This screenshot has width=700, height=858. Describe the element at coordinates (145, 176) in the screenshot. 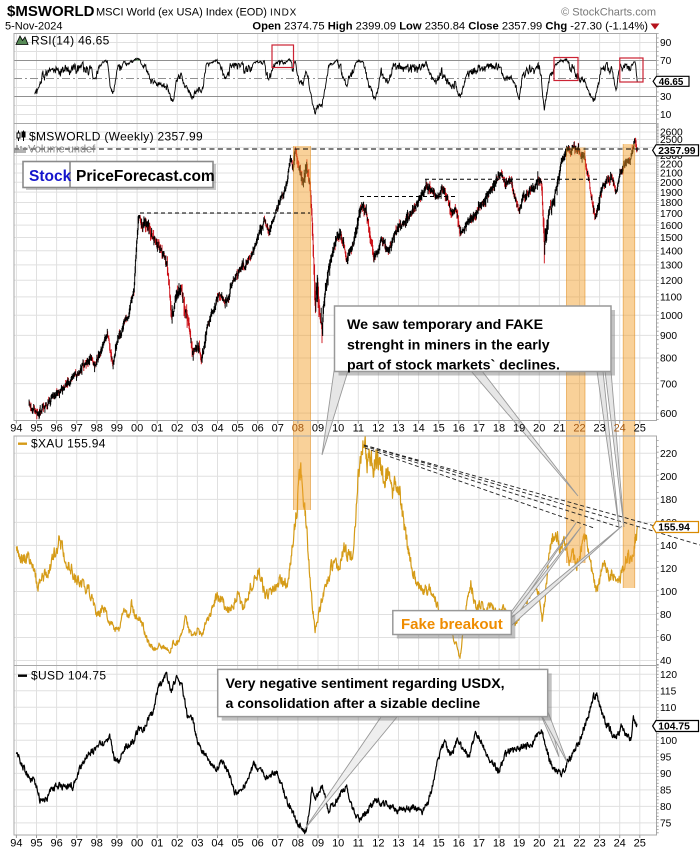

I see `svg-text: PriceForecast.com` at that location.